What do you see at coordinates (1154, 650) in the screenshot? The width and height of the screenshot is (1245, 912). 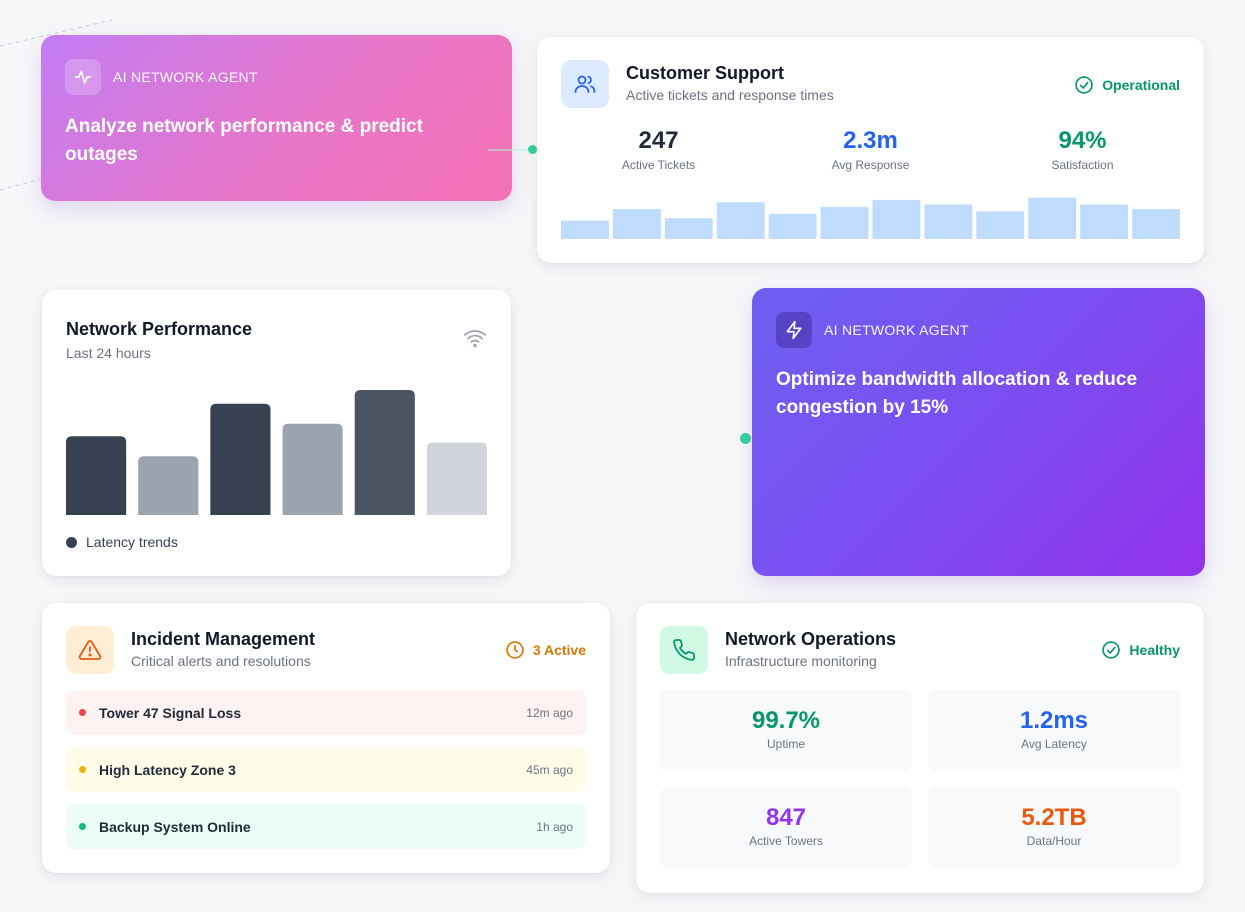 I see `status-text: Healthy` at bounding box center [1154, 650].